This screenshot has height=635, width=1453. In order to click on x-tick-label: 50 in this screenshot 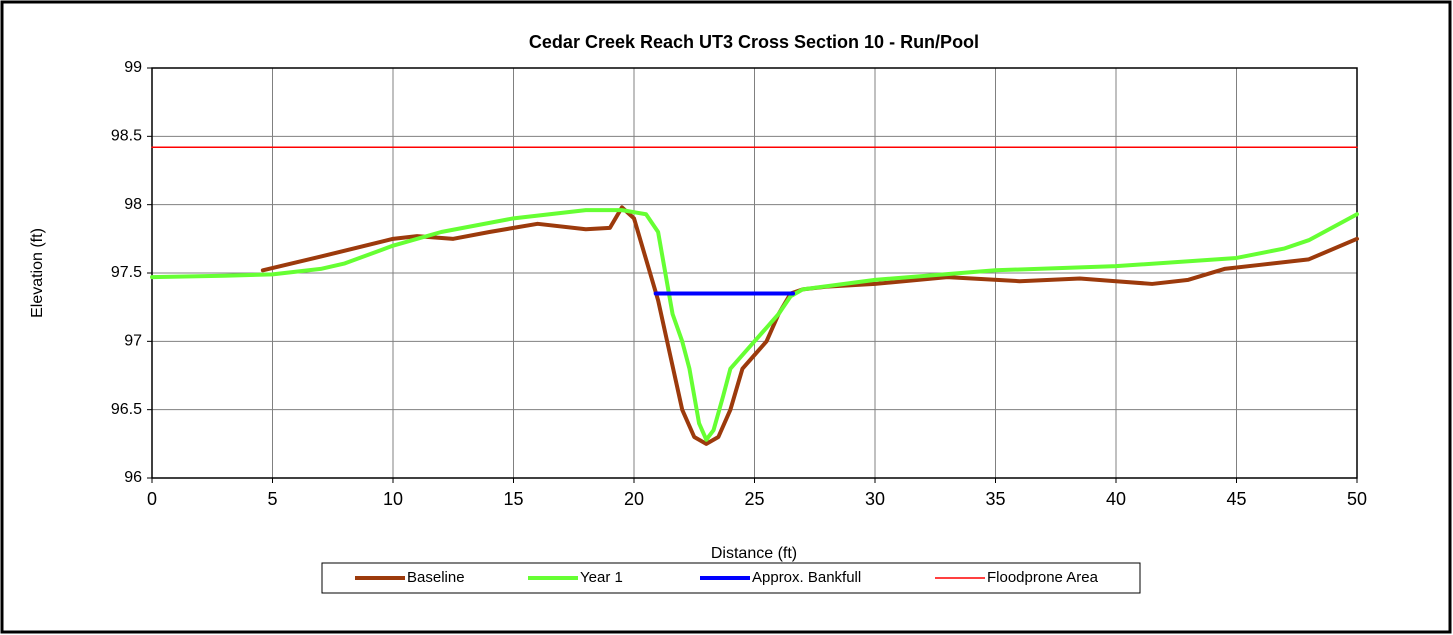, I will do `click(1357, 499)`.